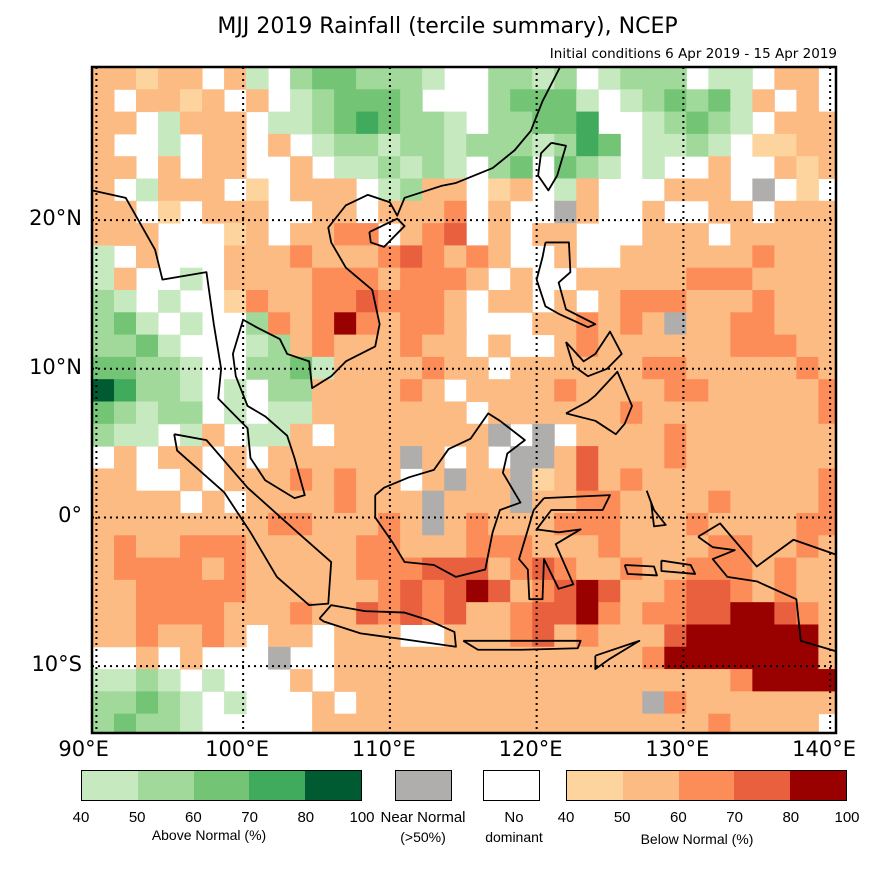 Image resolution: width=895 pixels, height=874 pixels. Describe the element at coordinates (221, 785) in the screenshot. I see `above-normal-colorbar` at that location.